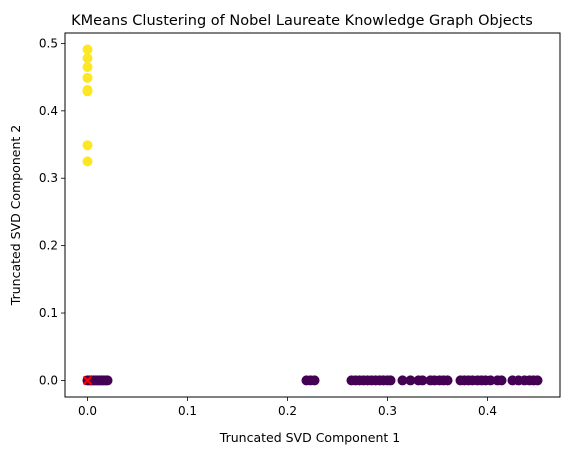 The width and height of the screenshot is (583, 455). I want to click on x-axis-title: Truncated SVD Component 1, so click(309, 437).